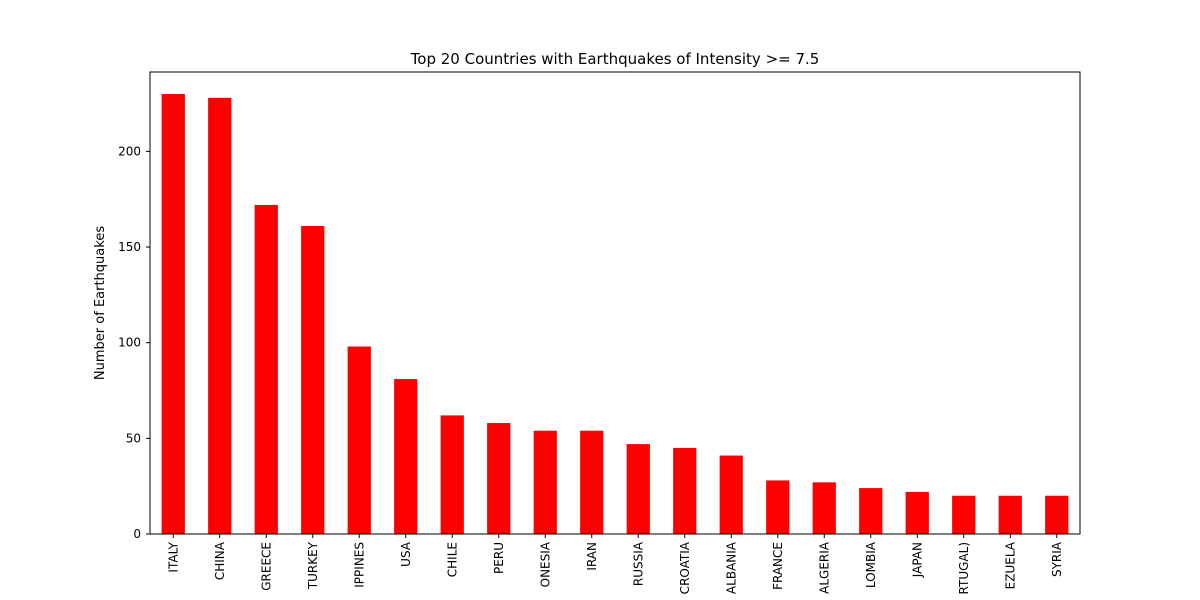 This screenshot has height=600, width=1200. What do you see at coordinates (406, 554) in the screenshot?
I see `x-tick-label: USA` at bounding box center [406, 554].